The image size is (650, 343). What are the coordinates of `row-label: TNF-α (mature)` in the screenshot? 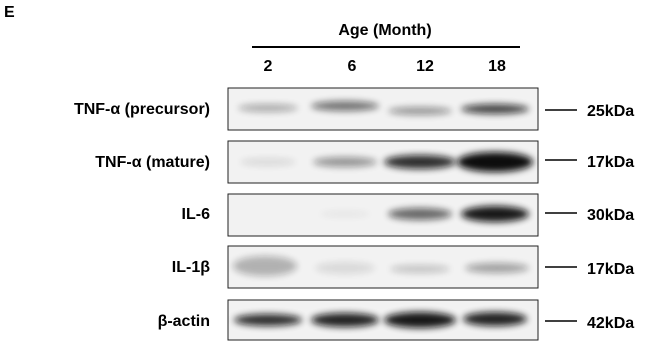 It's located at (152, 162).